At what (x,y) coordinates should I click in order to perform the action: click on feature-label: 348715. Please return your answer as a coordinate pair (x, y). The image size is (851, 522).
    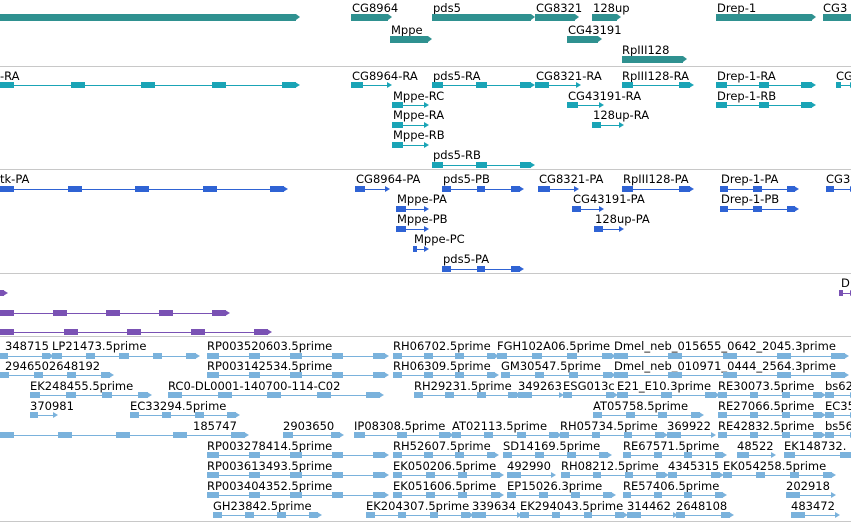
    Looking at the image, I should click on (27, 346).